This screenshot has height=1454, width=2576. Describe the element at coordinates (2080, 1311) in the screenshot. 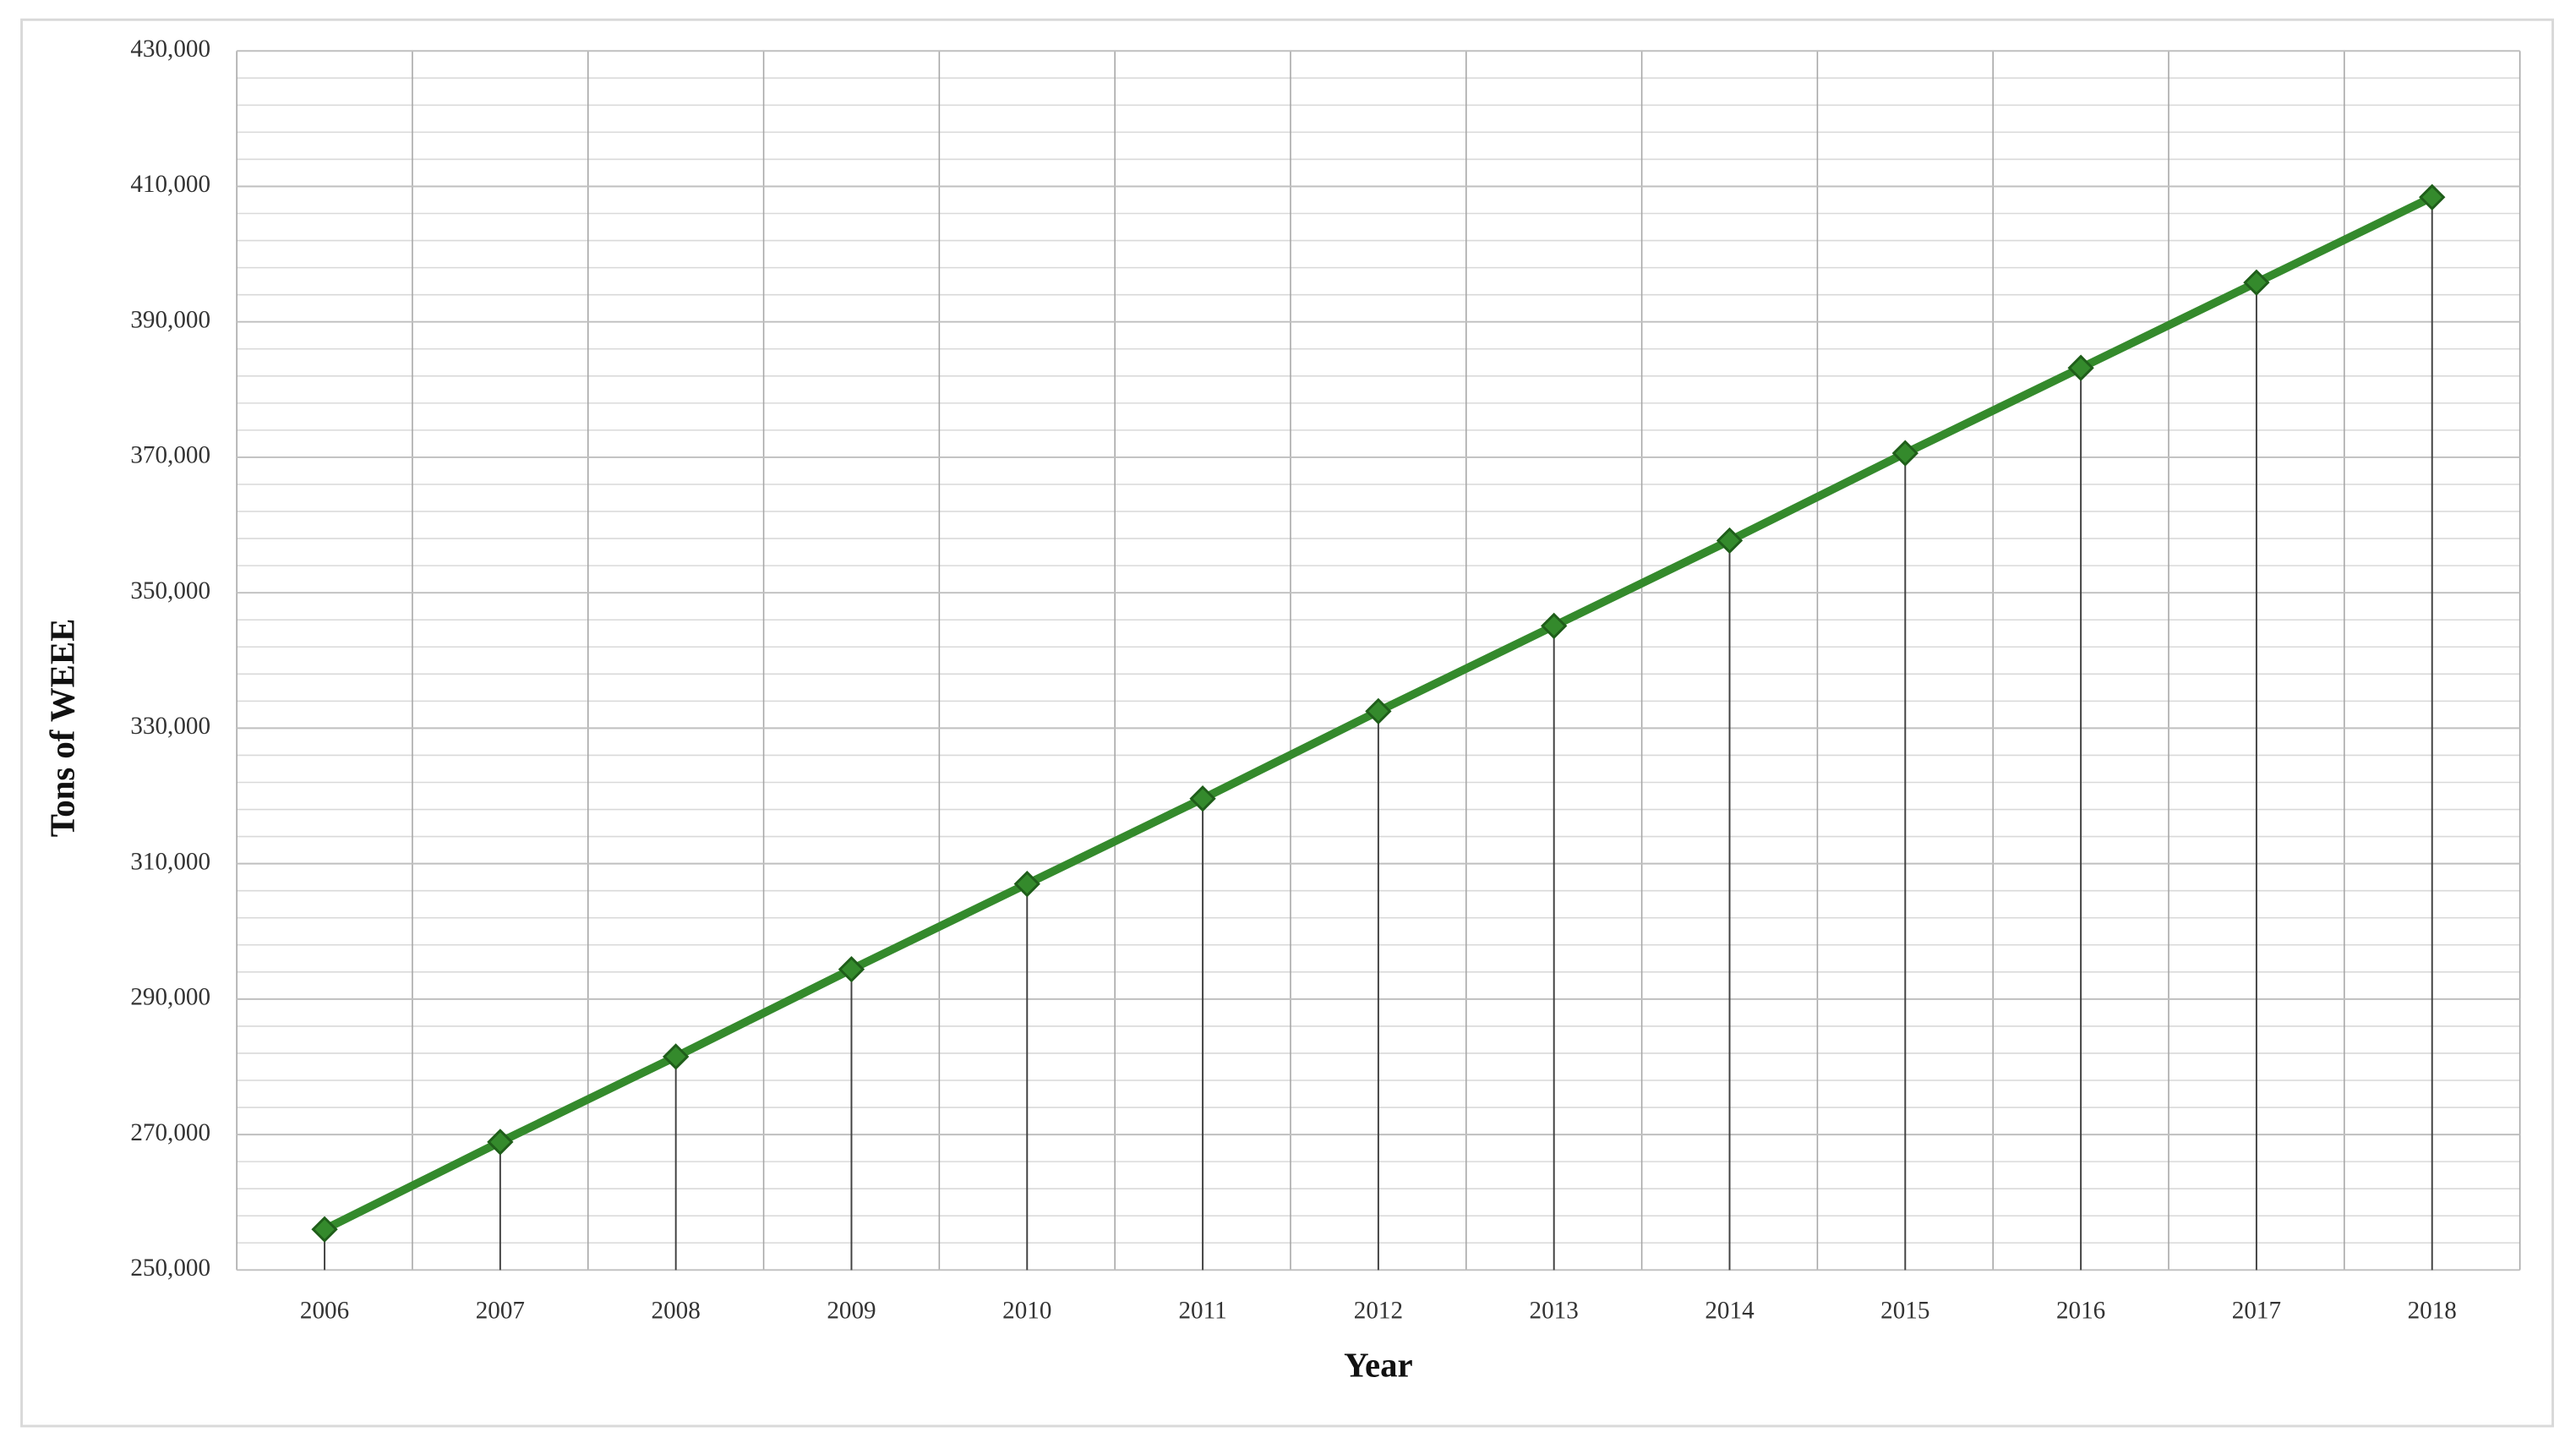

I see `x-tick-label: 2016` at that location.